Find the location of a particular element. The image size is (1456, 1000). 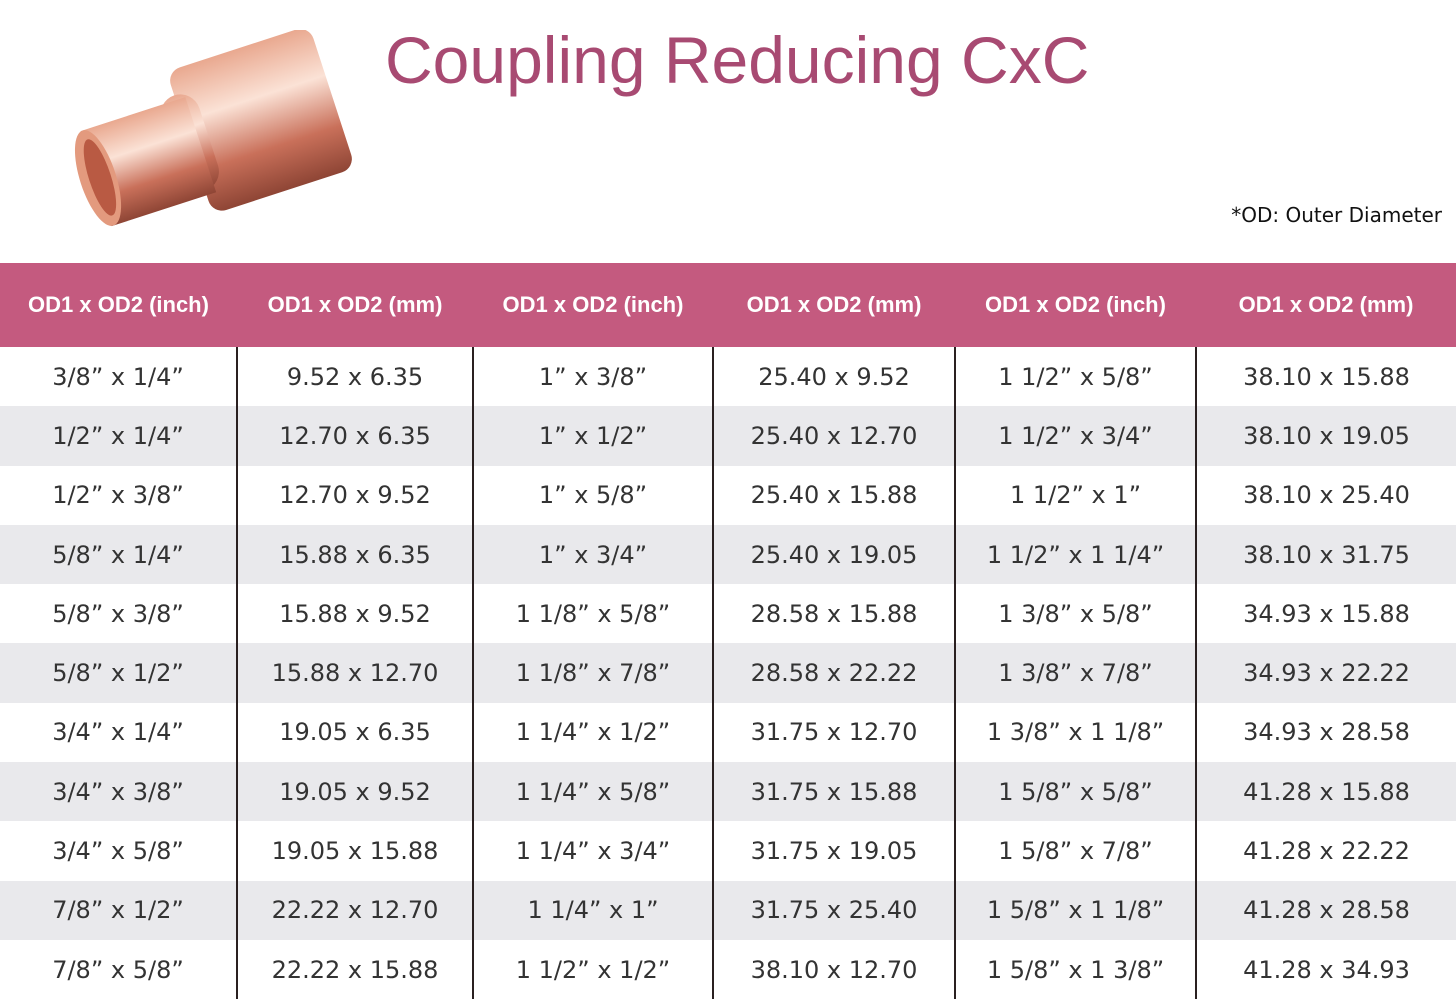

table-cell: 1” x 1/2” is located at coordinates (592, 436).